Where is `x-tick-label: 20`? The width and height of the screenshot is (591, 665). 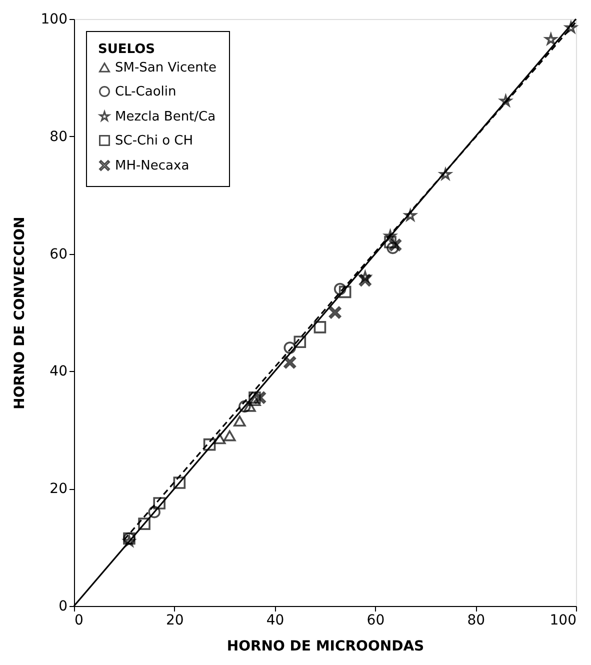
x-tick-label: 20 is located at coordinates (175, 620).